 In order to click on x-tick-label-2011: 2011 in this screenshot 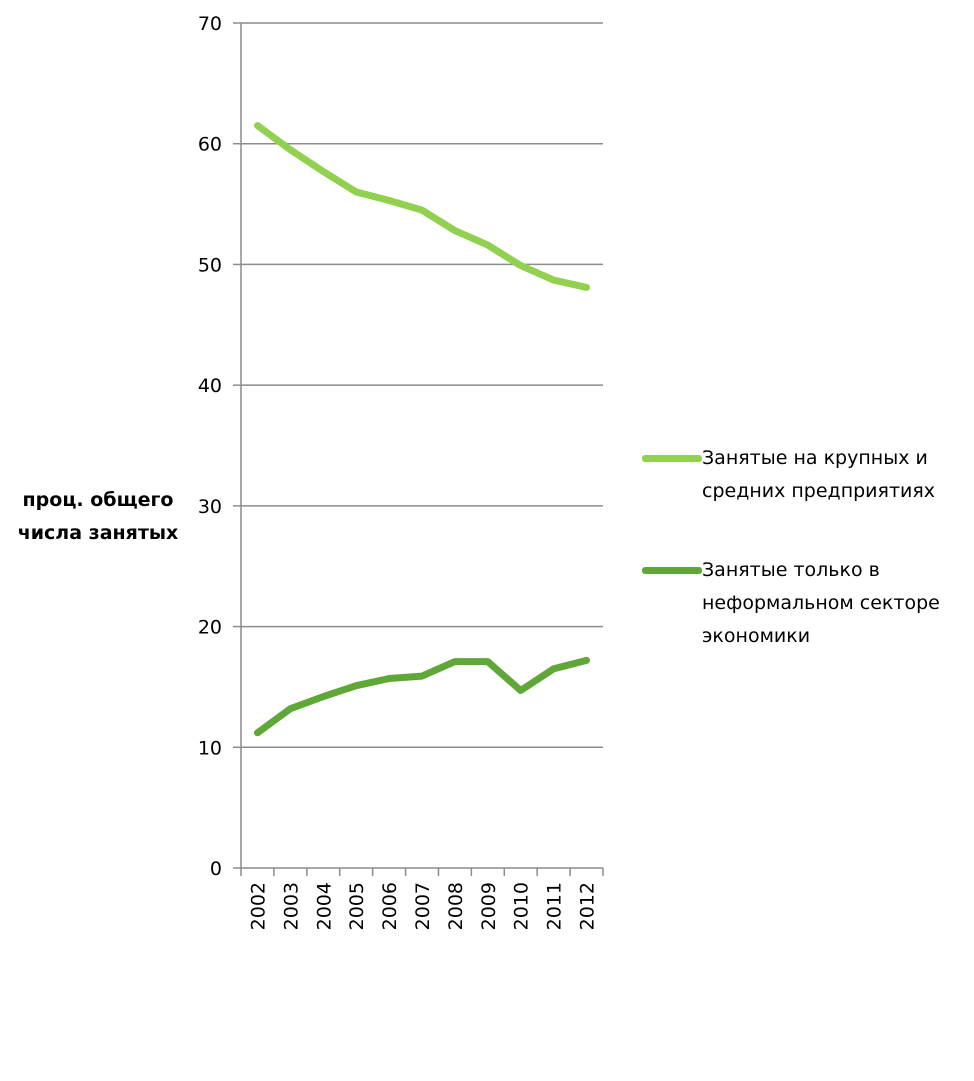, I will do `click(555, 906)`.